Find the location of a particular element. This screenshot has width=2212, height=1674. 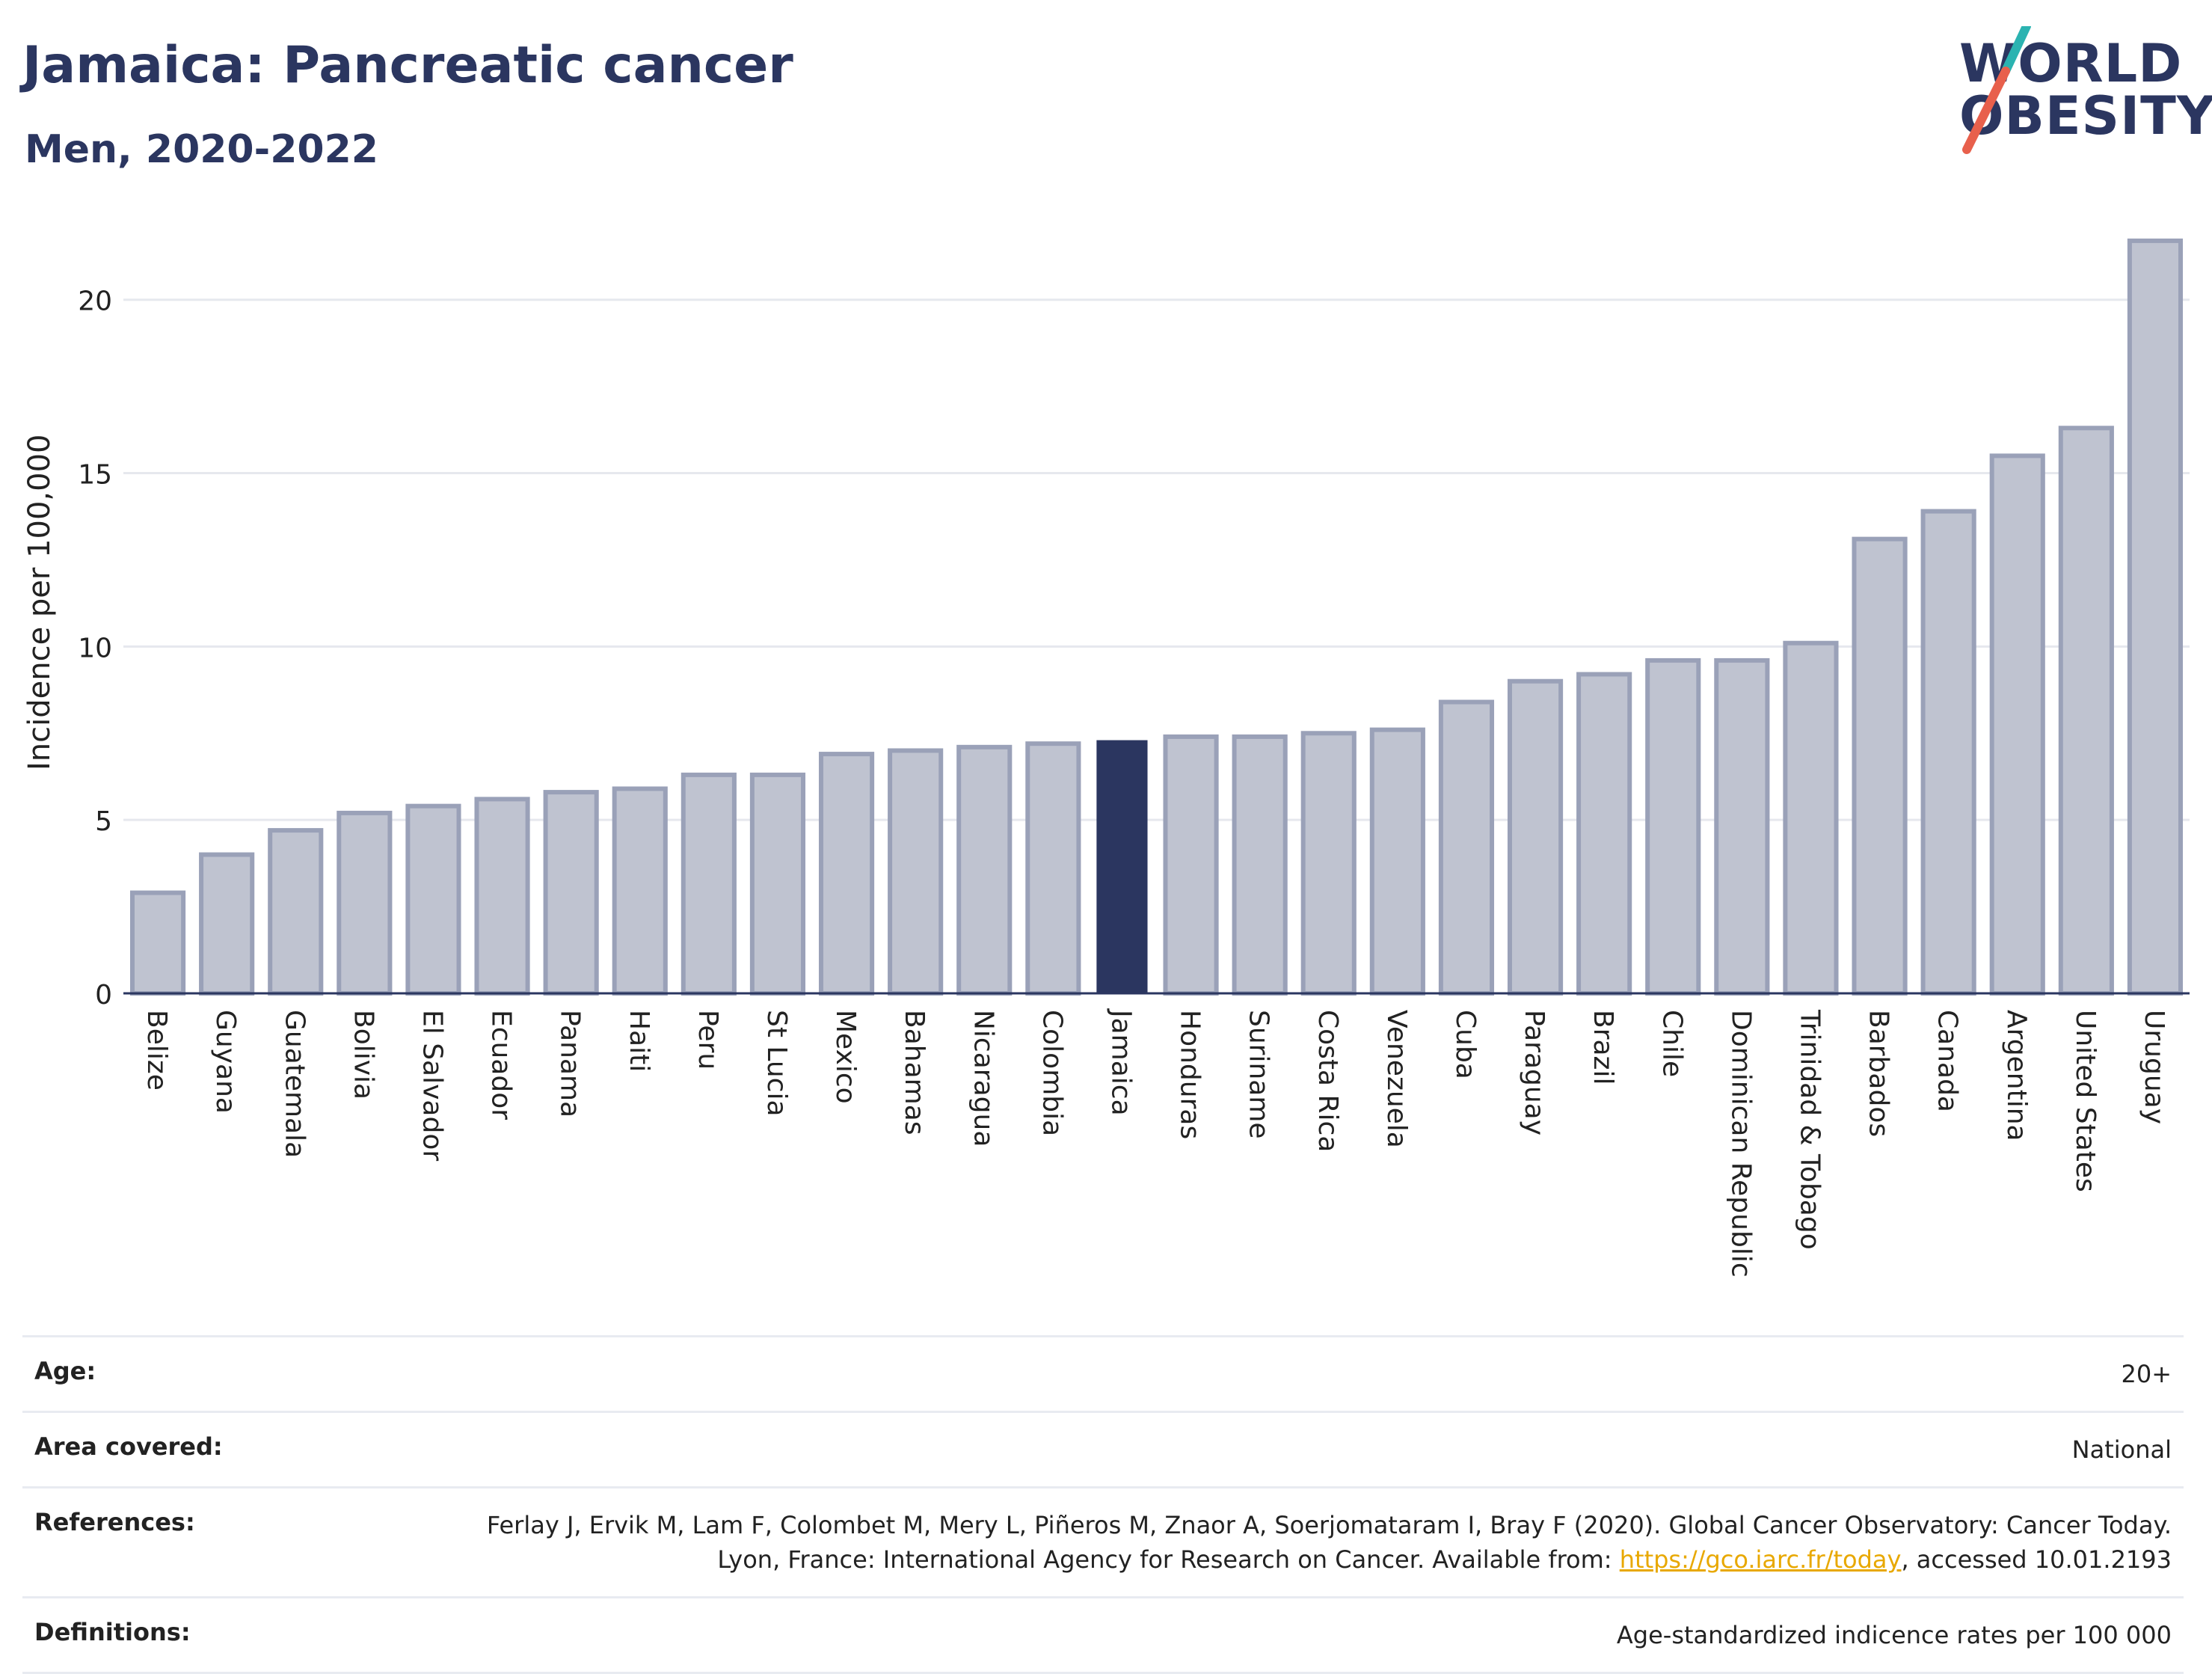

x-tick-label: Haiti is located at coordinates (639, 1041).